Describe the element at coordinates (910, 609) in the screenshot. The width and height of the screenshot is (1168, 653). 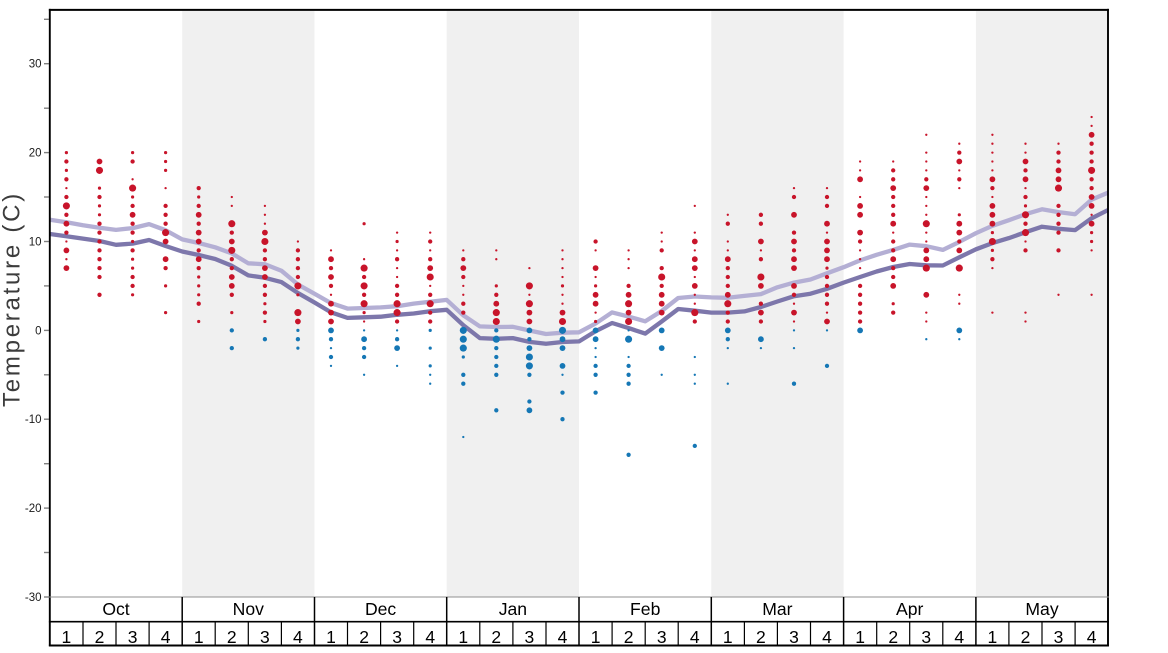
I see `svg-text: Apr` at that location.